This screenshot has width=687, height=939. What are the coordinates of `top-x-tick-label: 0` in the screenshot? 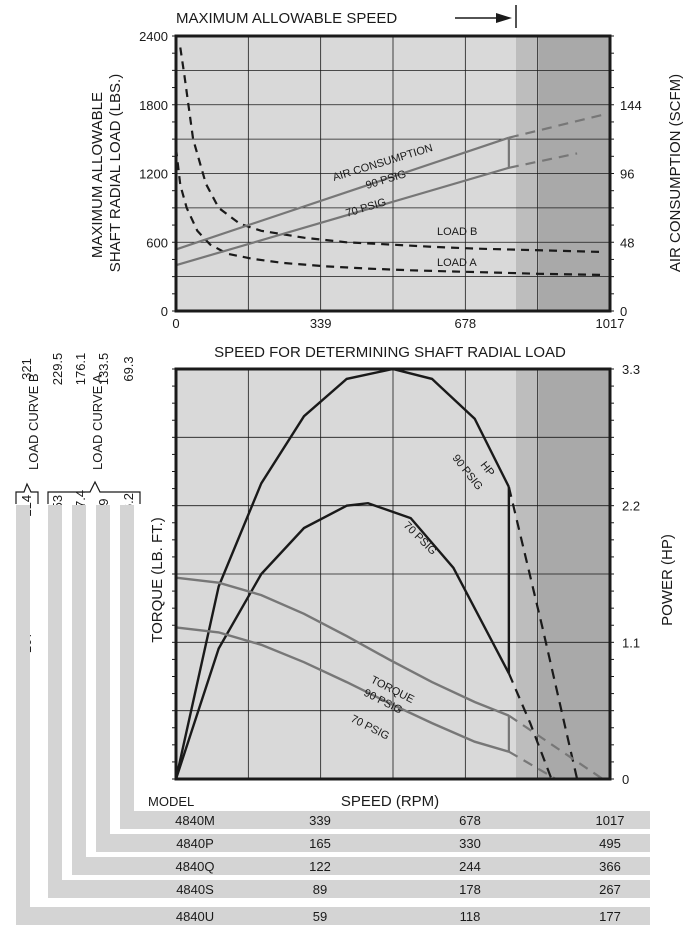 It's located at (175, 323).